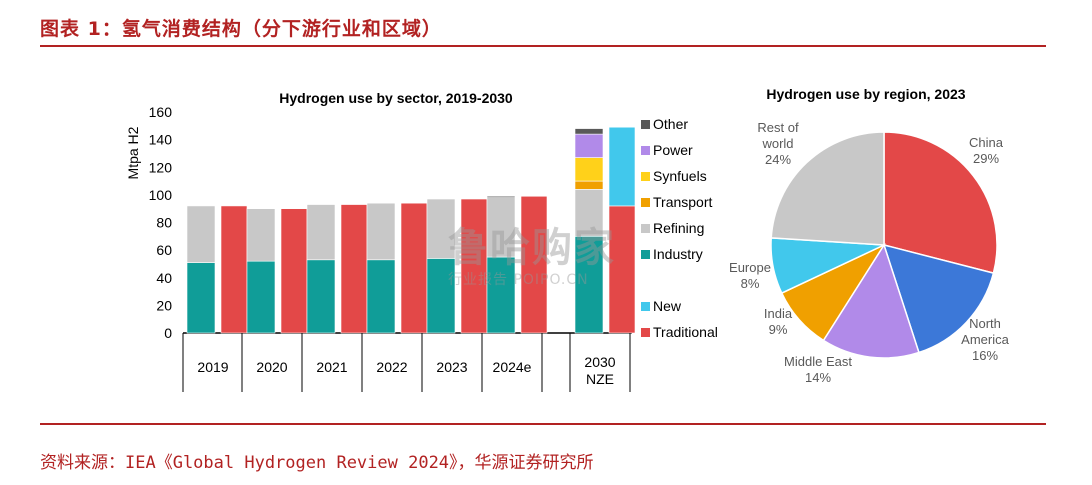 This screenshot has width=1092, height=485. What do you see at coordinates (667, 306) in the screenshot?
I see `legend-label-new: New` at bounding box center [667, 306].